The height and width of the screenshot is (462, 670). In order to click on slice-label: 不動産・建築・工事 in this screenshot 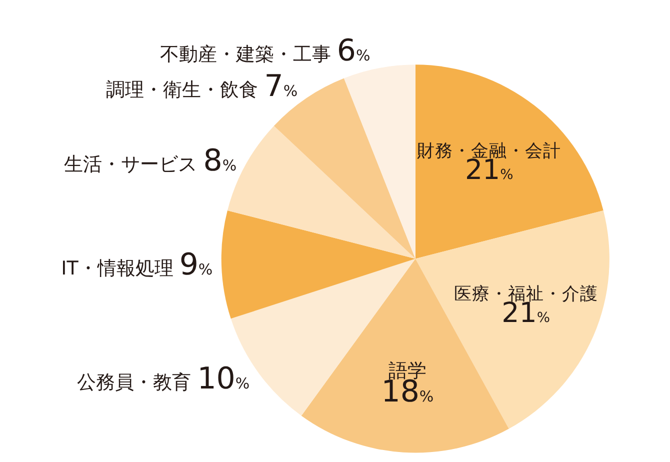, I will do `click(245, 55)`.